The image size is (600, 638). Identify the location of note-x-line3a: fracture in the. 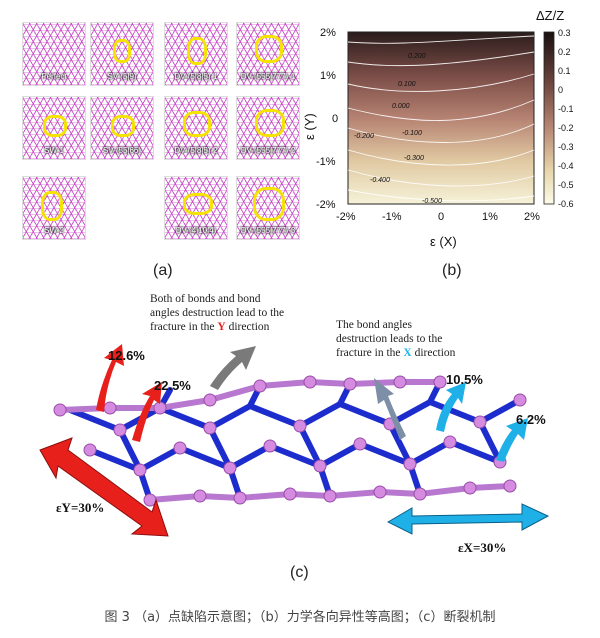
(370, 353).